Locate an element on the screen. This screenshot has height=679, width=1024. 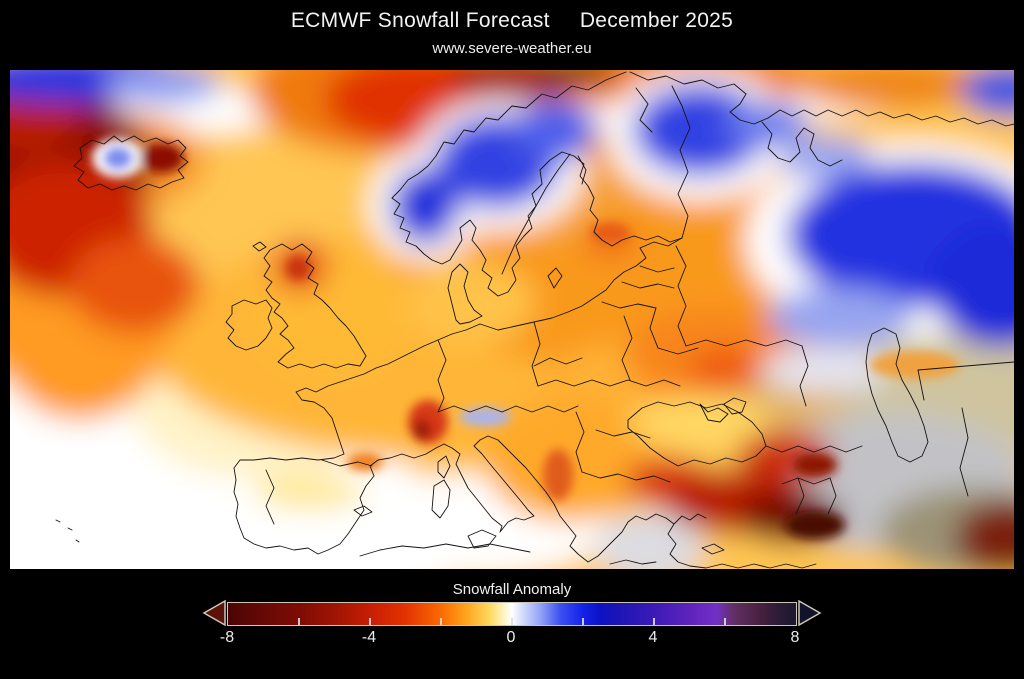
colorbar-tick-label: -8 is located at coordinates (227, 637).